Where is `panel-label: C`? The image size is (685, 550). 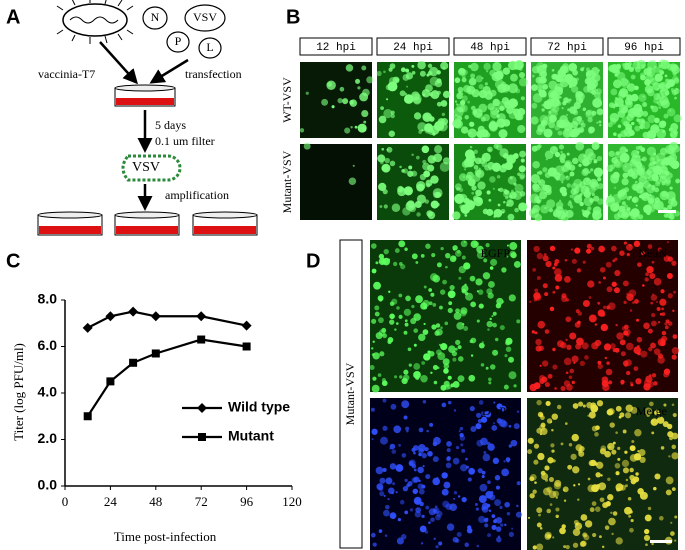 panel-label: C is located at coordinates (13, 261).